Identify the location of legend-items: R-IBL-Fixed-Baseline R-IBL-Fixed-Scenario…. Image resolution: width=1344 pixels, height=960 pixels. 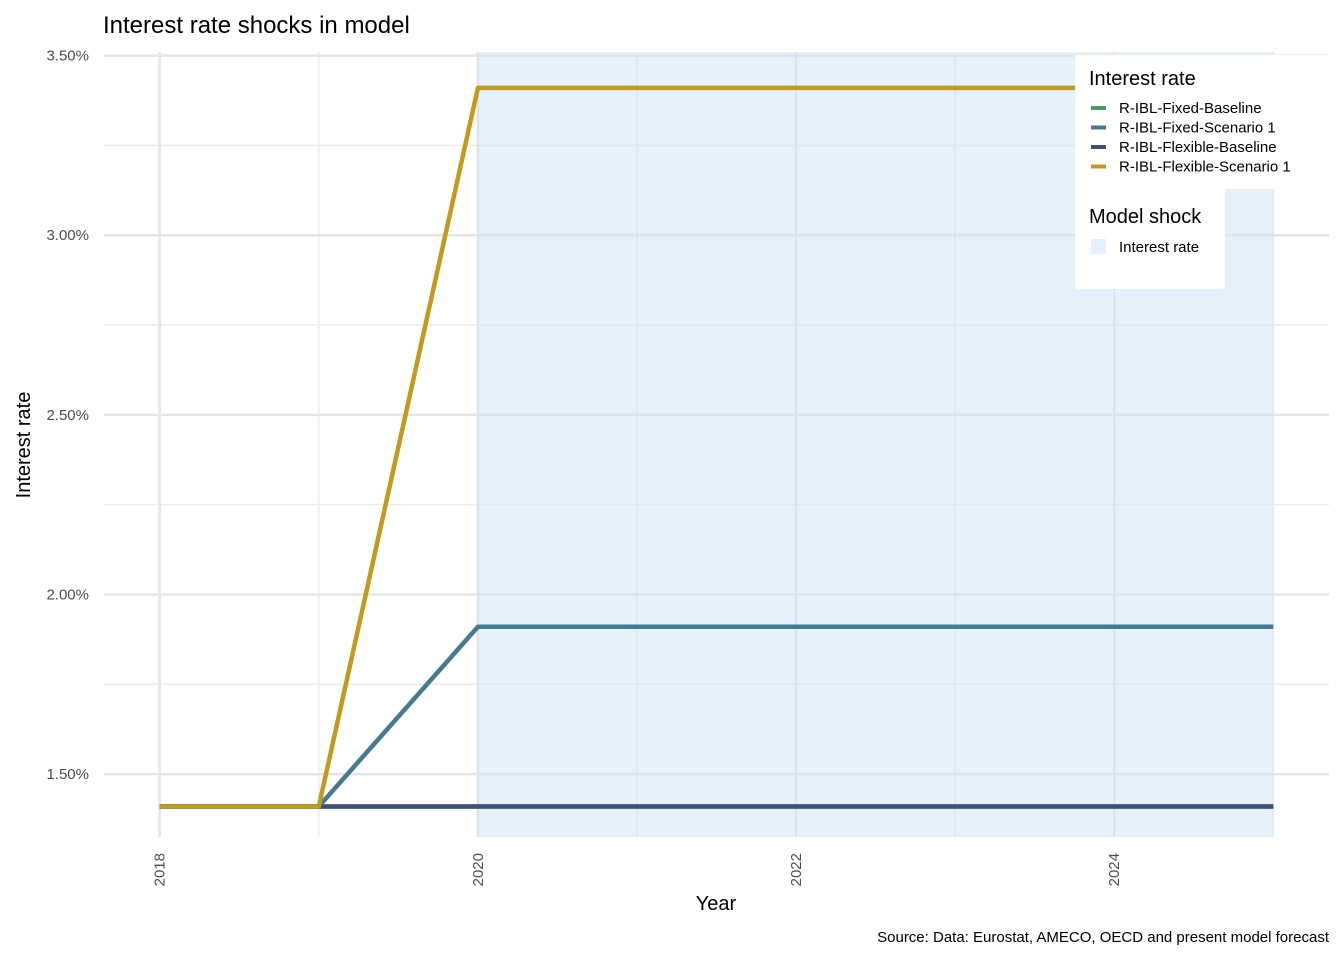
(1191, 138).